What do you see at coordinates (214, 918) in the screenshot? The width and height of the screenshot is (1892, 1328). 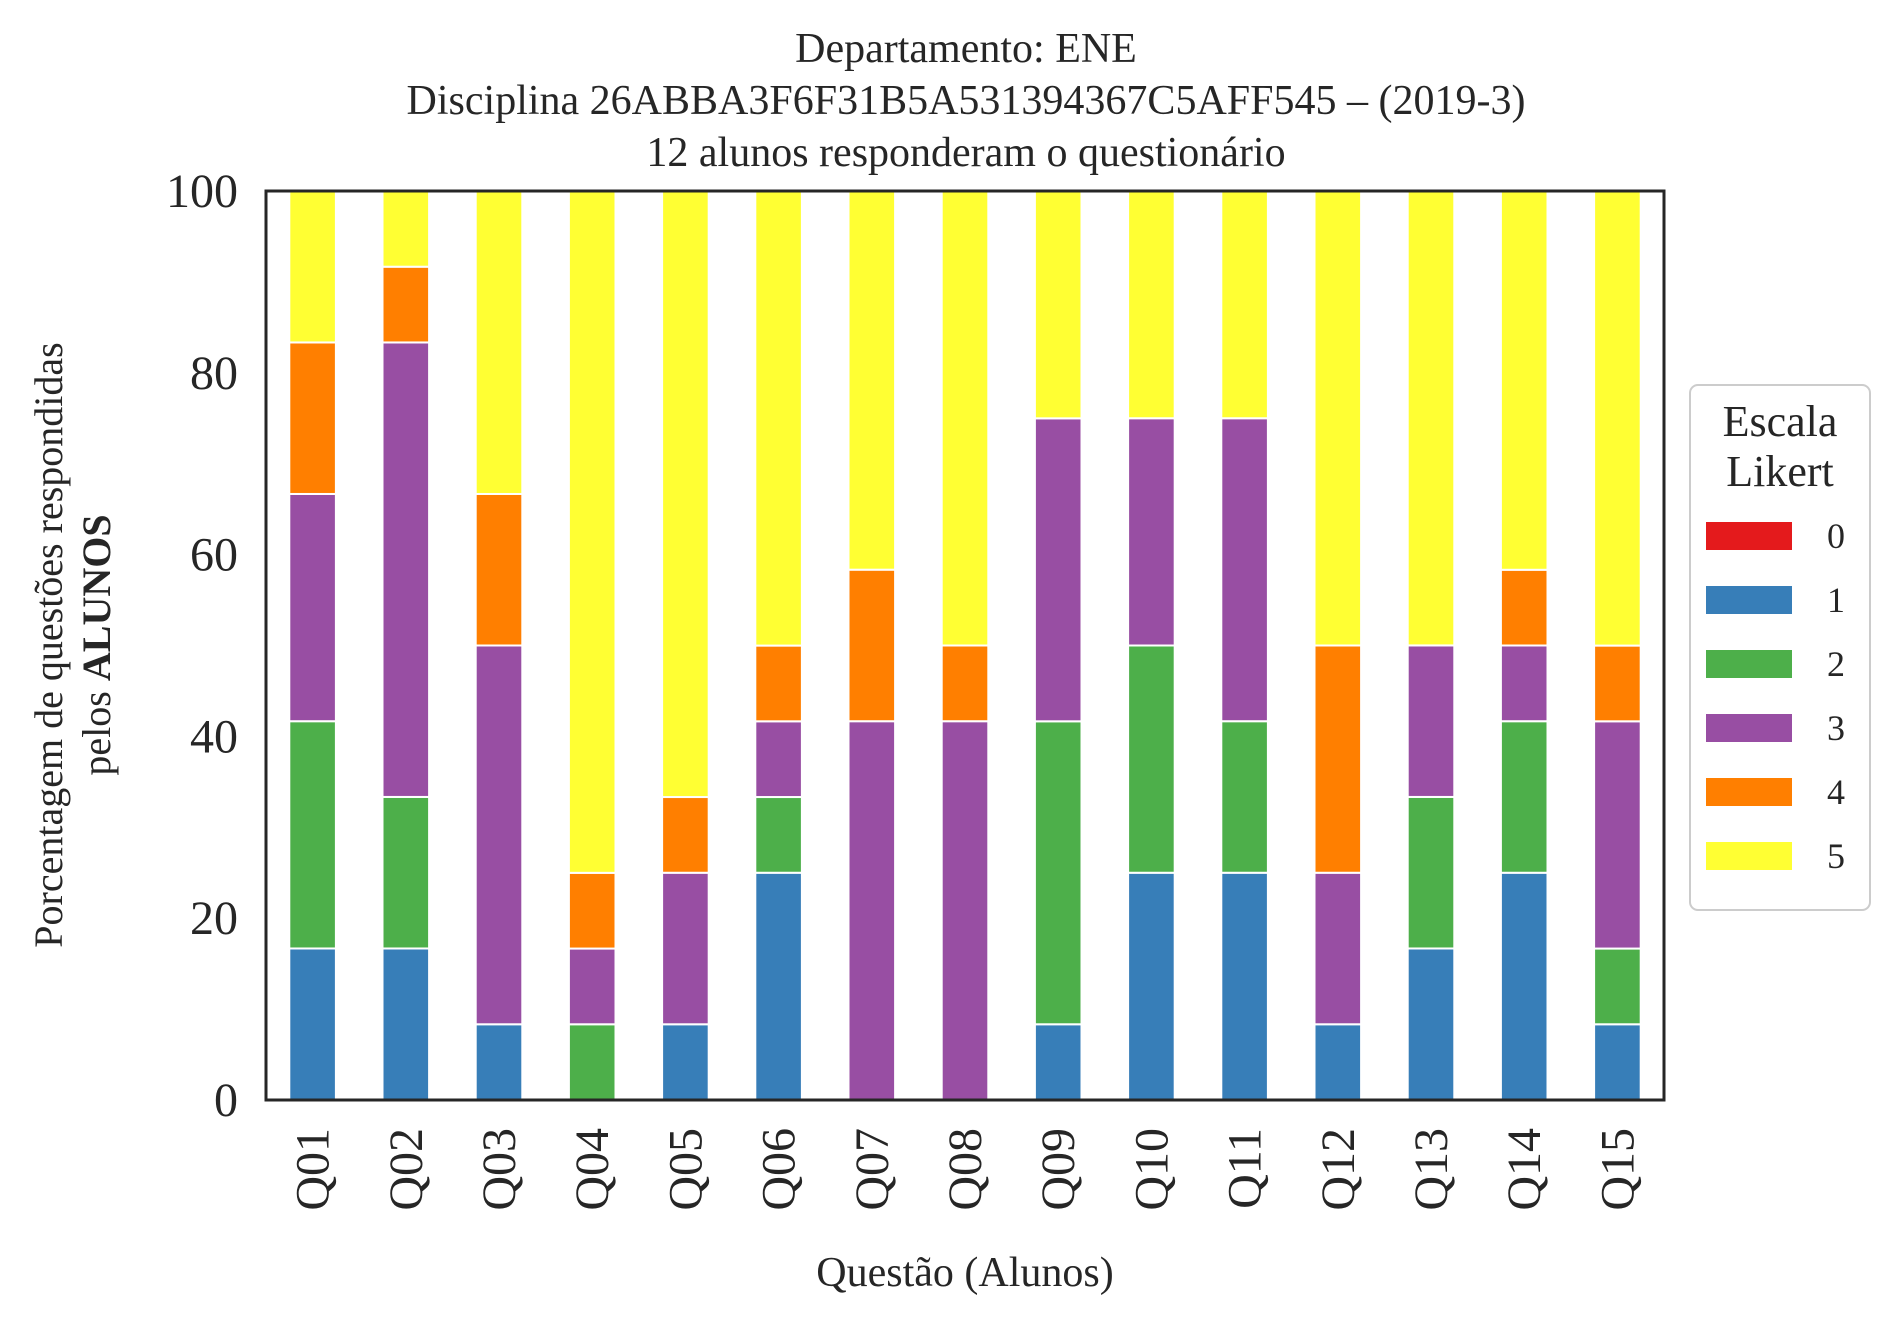 I see `y-tick-label-20: 20` at bounding box center [214, 918].